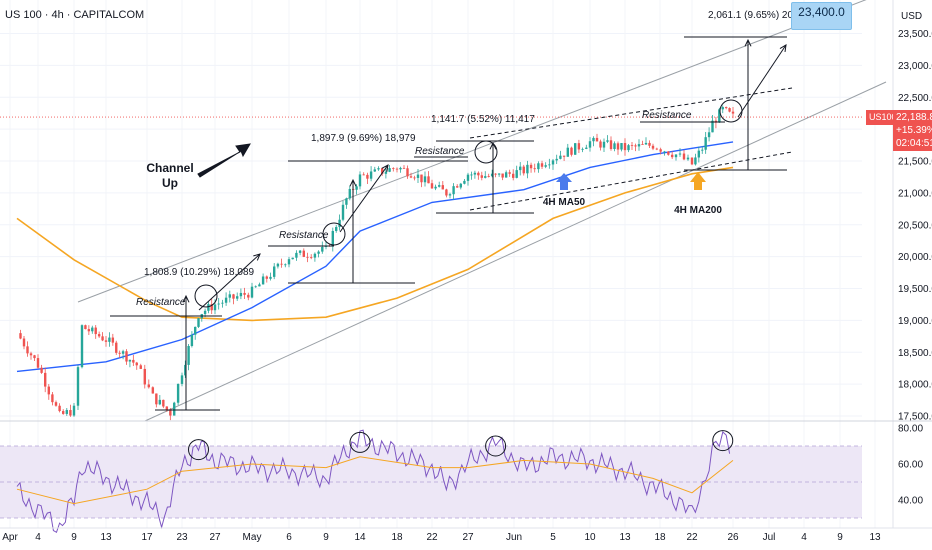  Describe the element at coordinates (762, 81) in the screenshot. I see `projection-arrow` at that location.